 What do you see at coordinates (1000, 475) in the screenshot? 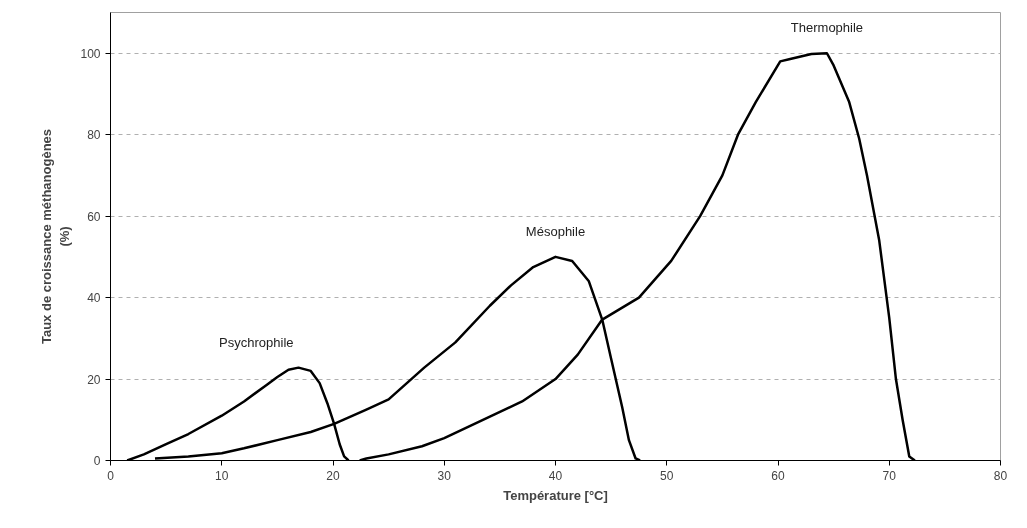
I see `x-tick-label: 80` at bounding box center [1000, 475].